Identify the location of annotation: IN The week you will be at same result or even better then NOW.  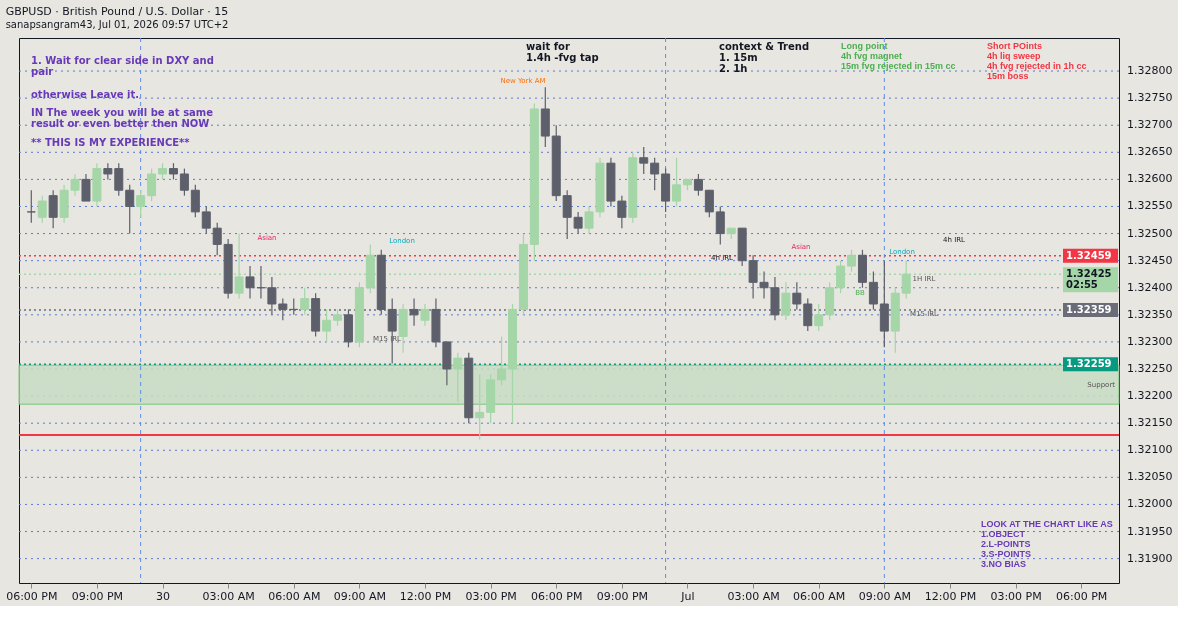
(122, 118).